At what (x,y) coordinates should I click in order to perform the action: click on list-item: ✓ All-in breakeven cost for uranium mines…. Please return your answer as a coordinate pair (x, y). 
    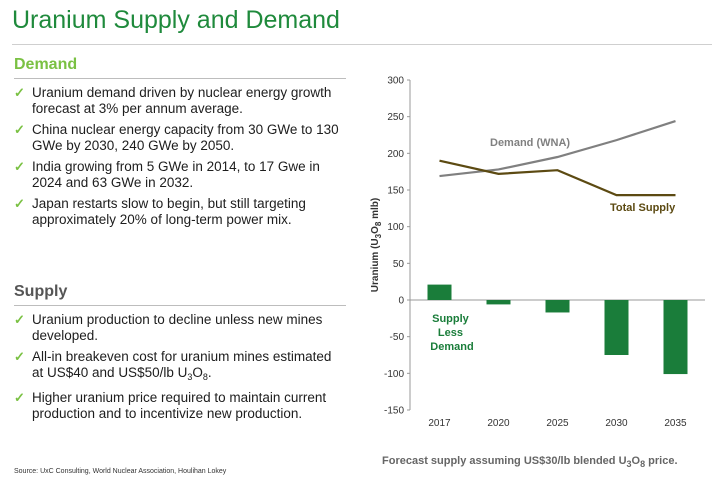
    Looking at the image, I should click on (173, 365).